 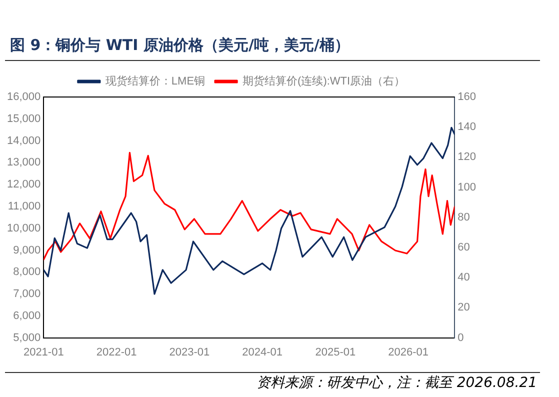 What do you see at coordinates (27, 338) in the screenshot?
I see `y-tick-label: 5,000` at bounding box center [27, 338].